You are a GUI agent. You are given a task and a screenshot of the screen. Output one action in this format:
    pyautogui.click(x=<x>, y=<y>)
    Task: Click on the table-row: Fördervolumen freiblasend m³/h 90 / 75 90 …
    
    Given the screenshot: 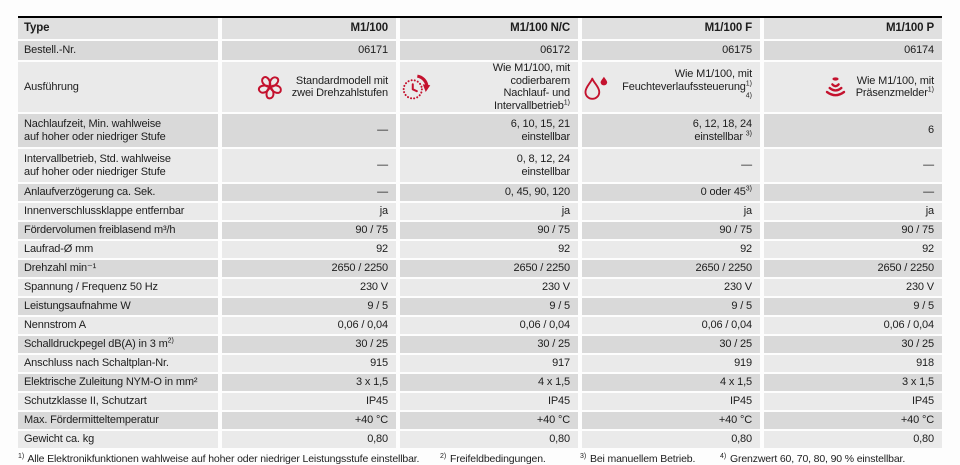 What is the action you would take?
    pyautogui.click(x=480, y=230)
    